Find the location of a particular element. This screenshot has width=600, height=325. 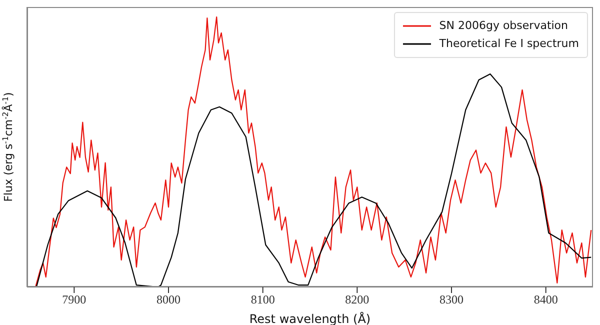

x-tick-label: 7900 is located at coordinates (74, 299).